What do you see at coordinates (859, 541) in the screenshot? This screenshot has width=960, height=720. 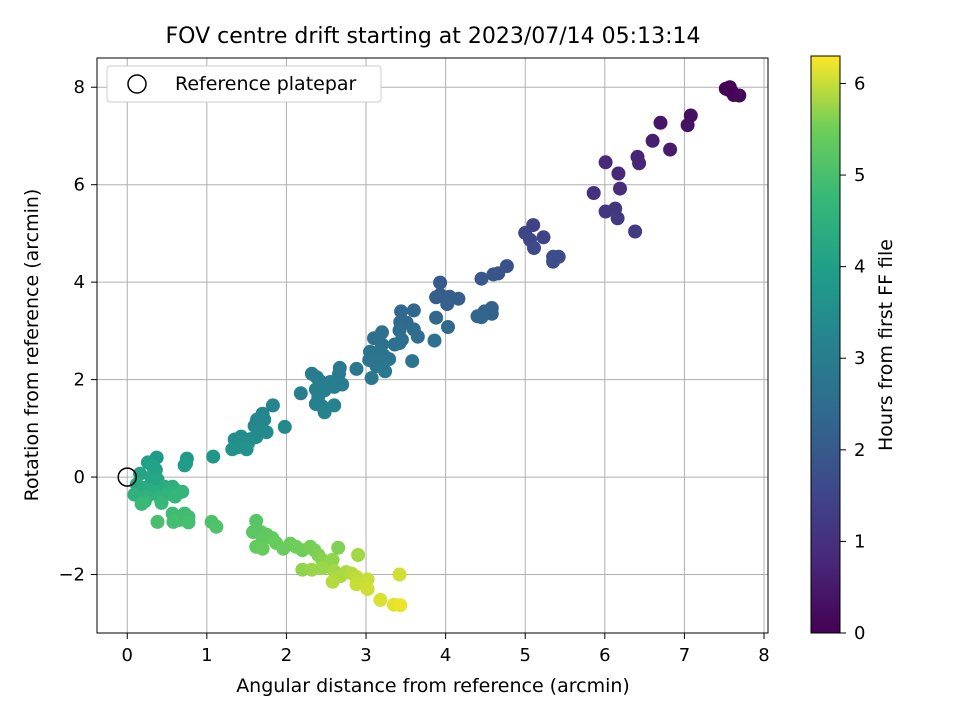 I see `colorbar-tick-label: 1` at bounding box center [859, 541].